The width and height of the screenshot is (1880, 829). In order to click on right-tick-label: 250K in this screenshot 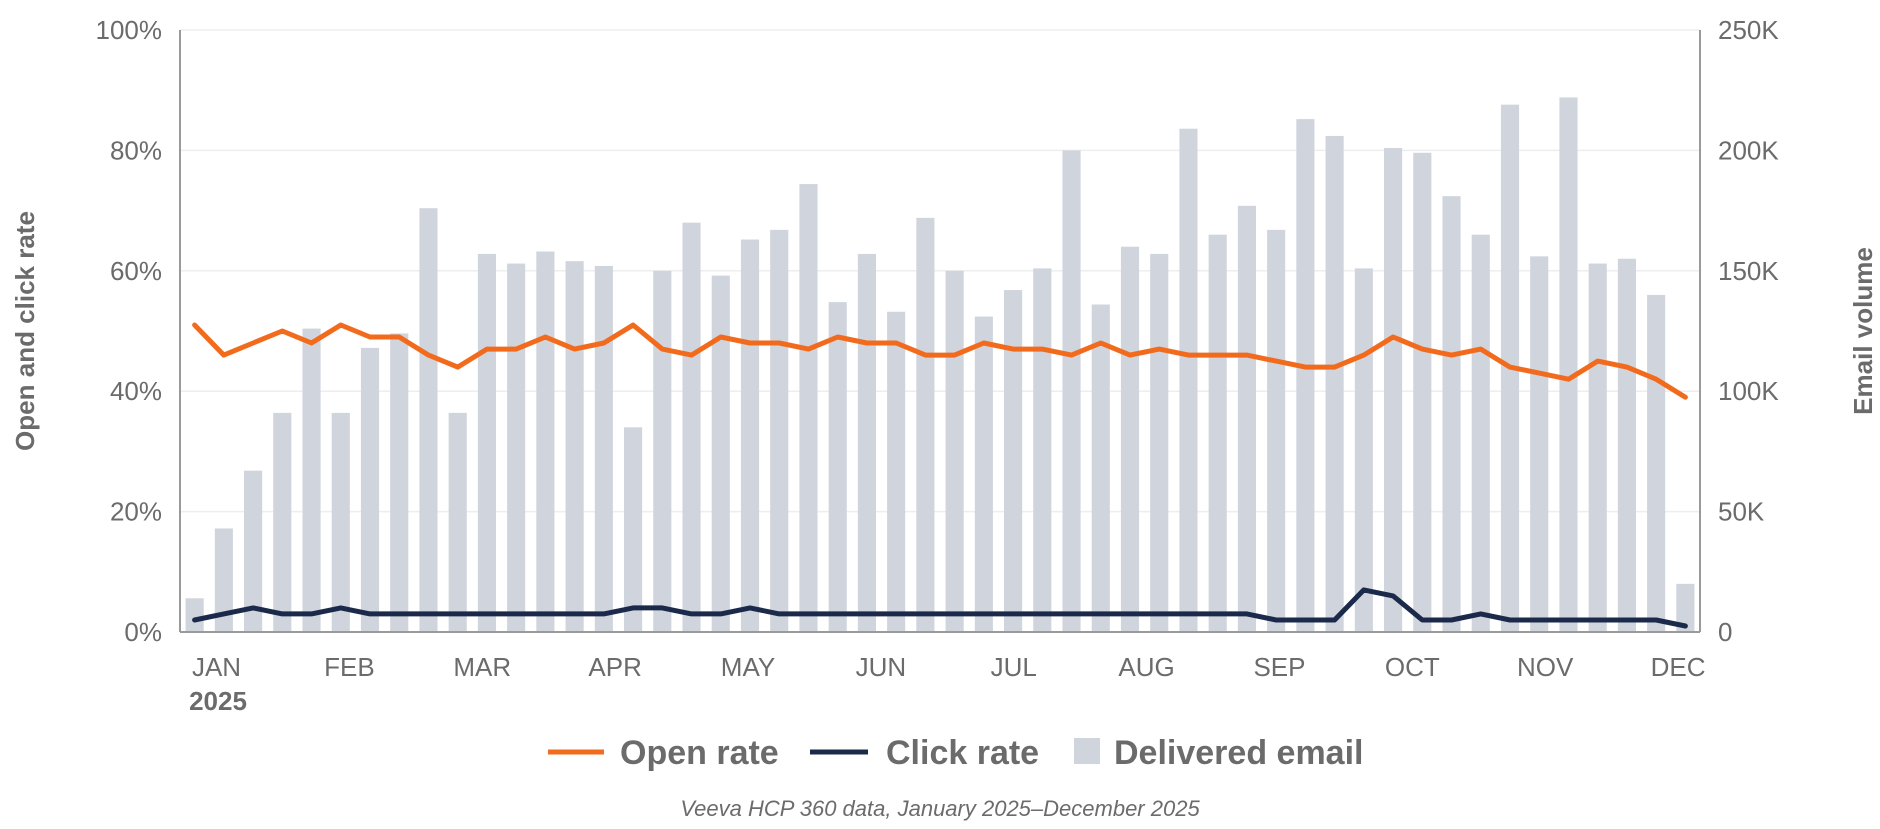, I will do `click(1748, 30)`.